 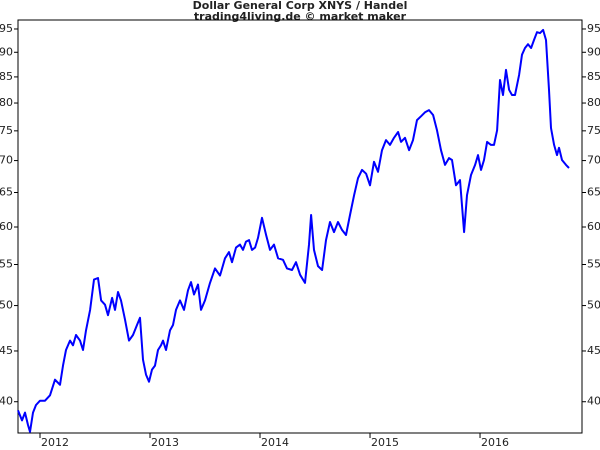 What do you see at coordinates (6, 102) in the screenshot?
I see `y-tick-label: 80` at bounding box center [6, 102].